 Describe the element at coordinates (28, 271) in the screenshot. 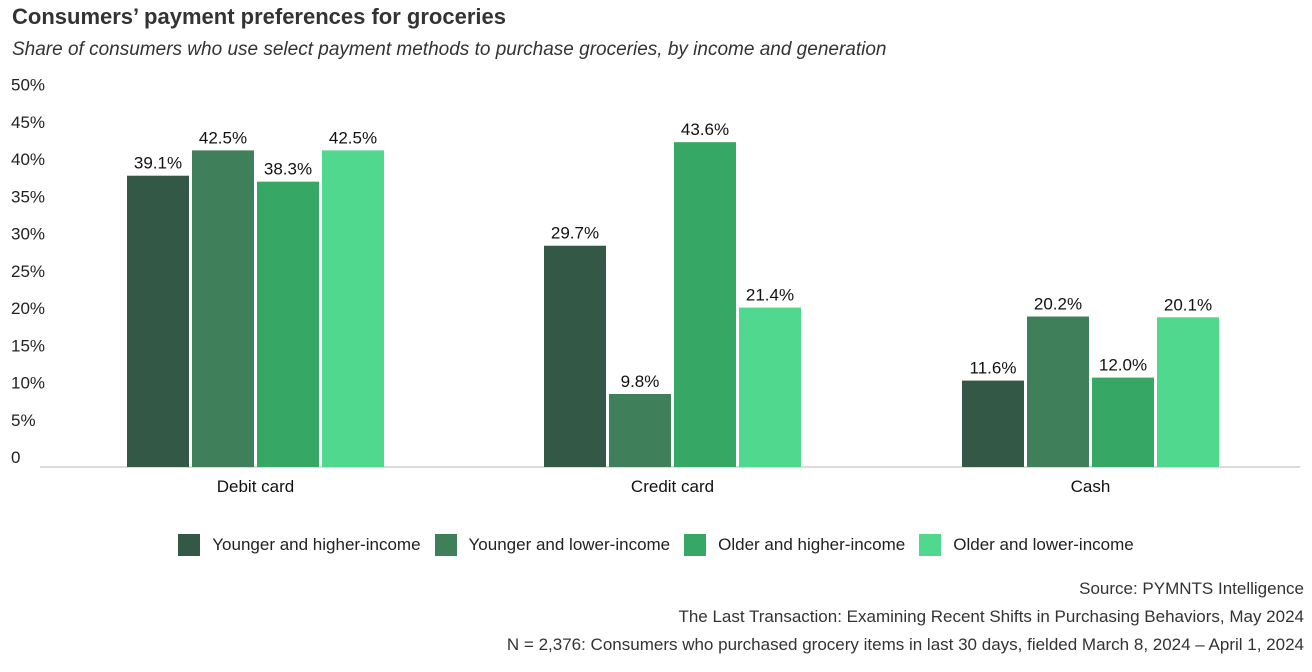

I see `y-tick-label: 25%` at that location.